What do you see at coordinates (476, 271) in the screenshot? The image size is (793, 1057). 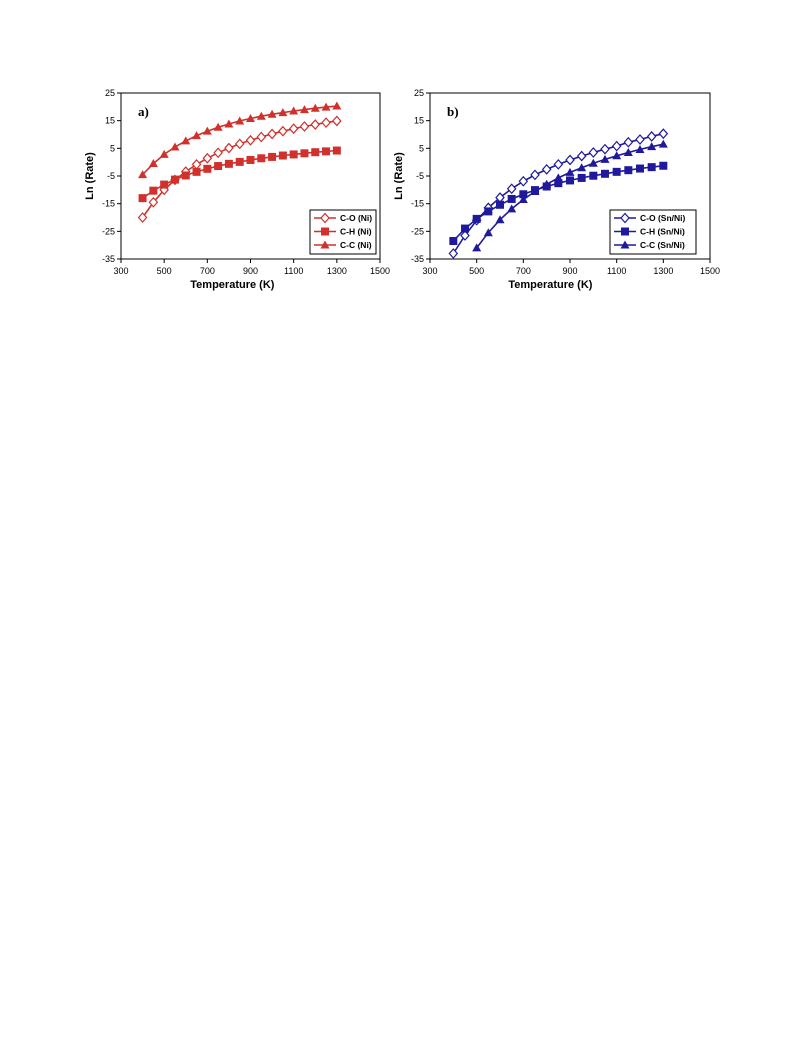 I see `x-tick-label: 500` at bounding box center [476, 271].